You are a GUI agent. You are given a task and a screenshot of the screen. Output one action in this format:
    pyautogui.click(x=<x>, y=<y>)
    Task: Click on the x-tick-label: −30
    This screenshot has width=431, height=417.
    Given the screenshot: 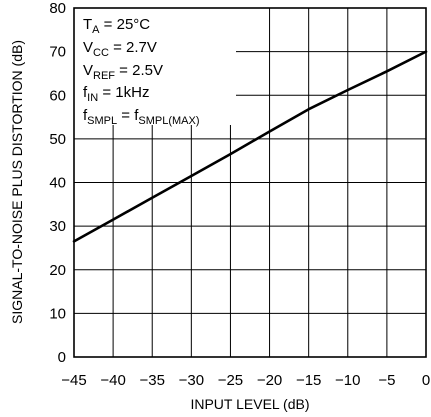 What is the action you would take?
    pyautogui.click(x=191, y=380)
    